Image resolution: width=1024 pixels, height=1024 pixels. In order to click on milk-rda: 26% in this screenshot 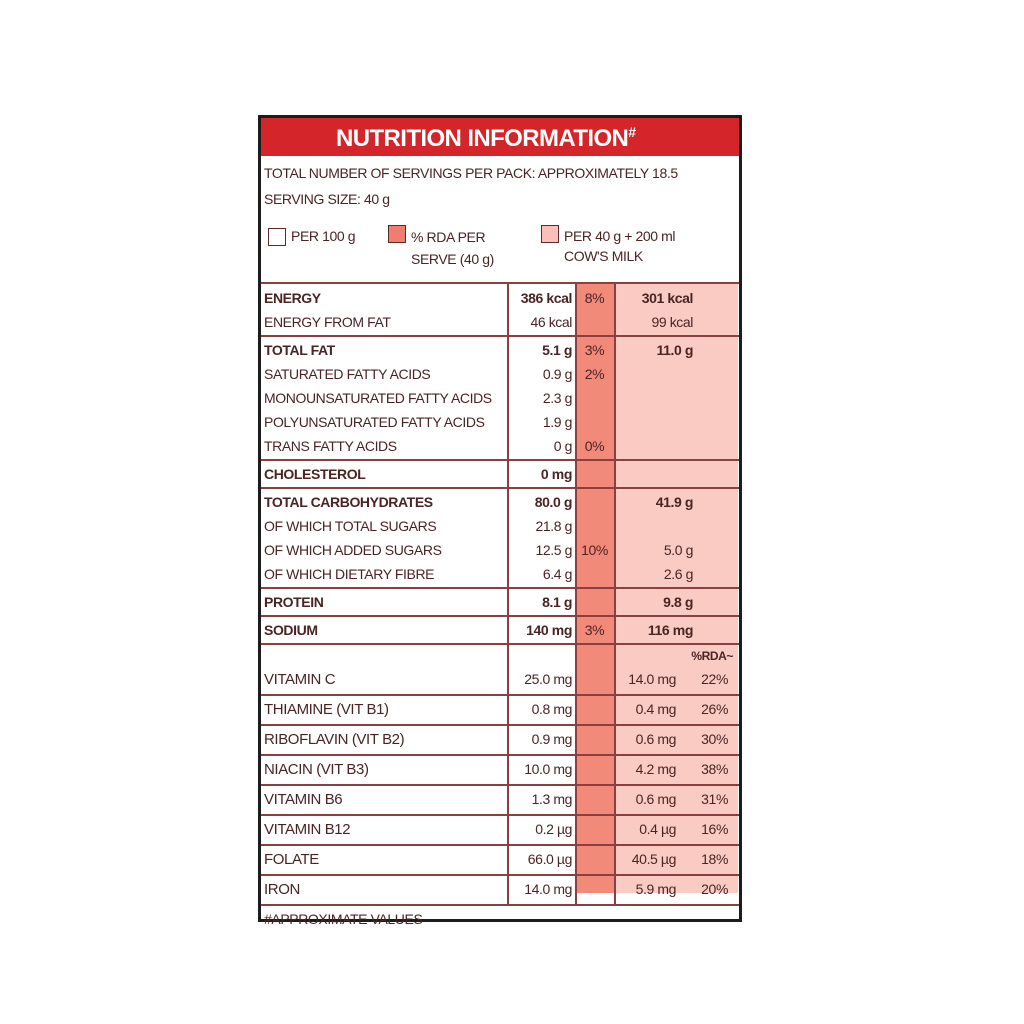, I will do `click(714, 709)`.